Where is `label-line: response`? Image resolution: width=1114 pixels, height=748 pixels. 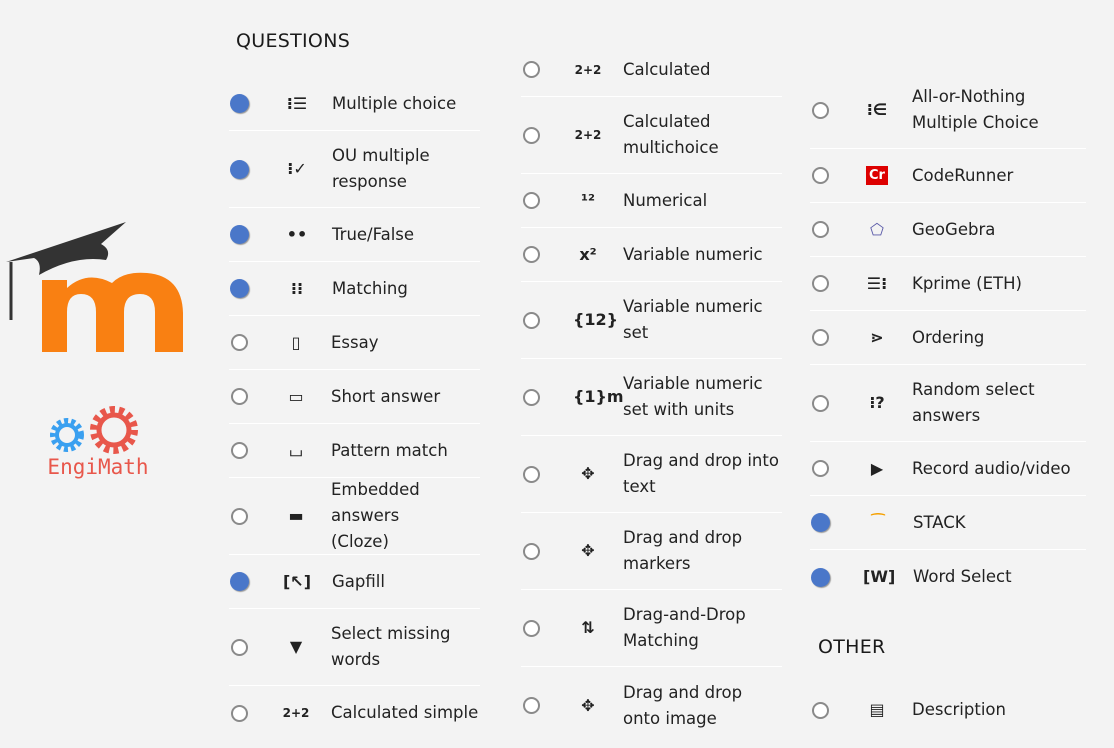
label-line: response is located at coordinates (369, 181).